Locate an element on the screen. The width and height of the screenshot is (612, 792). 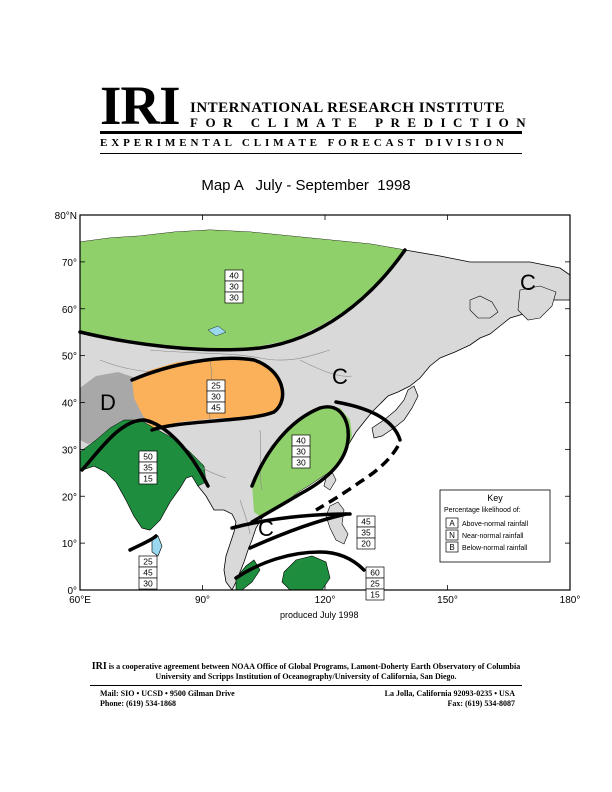
lake-balkhash is located at coordinates (217, 331).